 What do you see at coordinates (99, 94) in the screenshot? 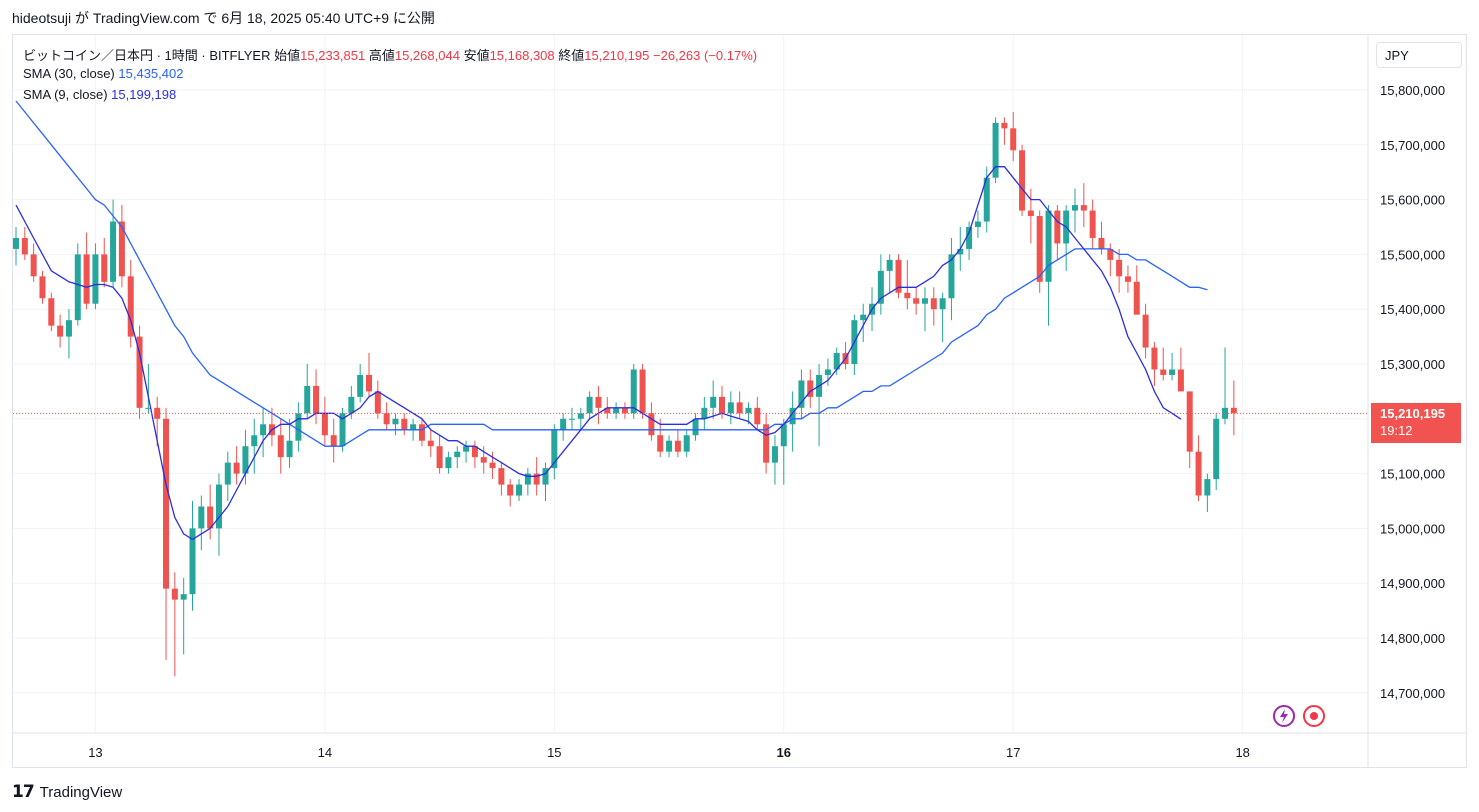
I see `sma9-legend: SMA (9, close) 15,199,198` at bounding box center [99, 94].